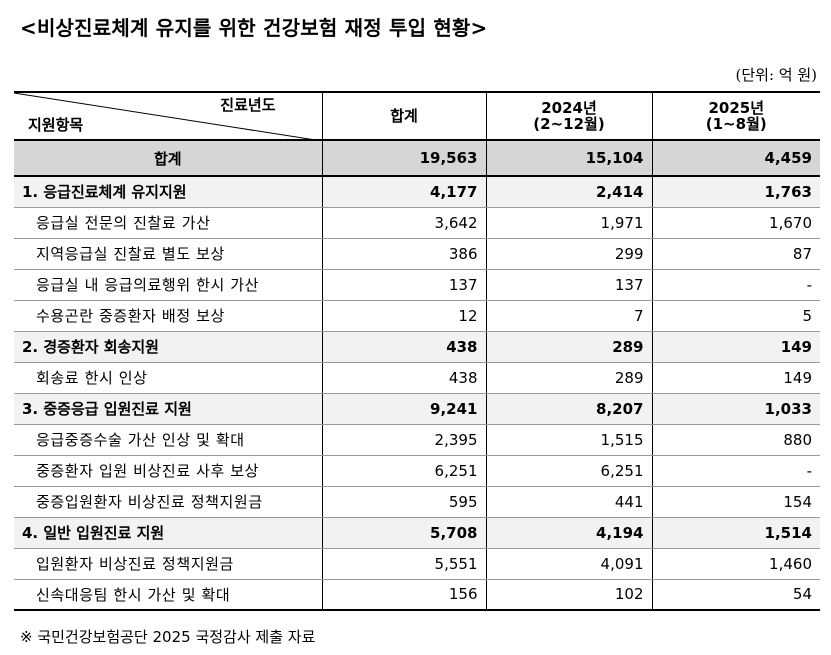  I want to click on total-row: 합계 19,563 15,104 4,459, so click(417, 158).